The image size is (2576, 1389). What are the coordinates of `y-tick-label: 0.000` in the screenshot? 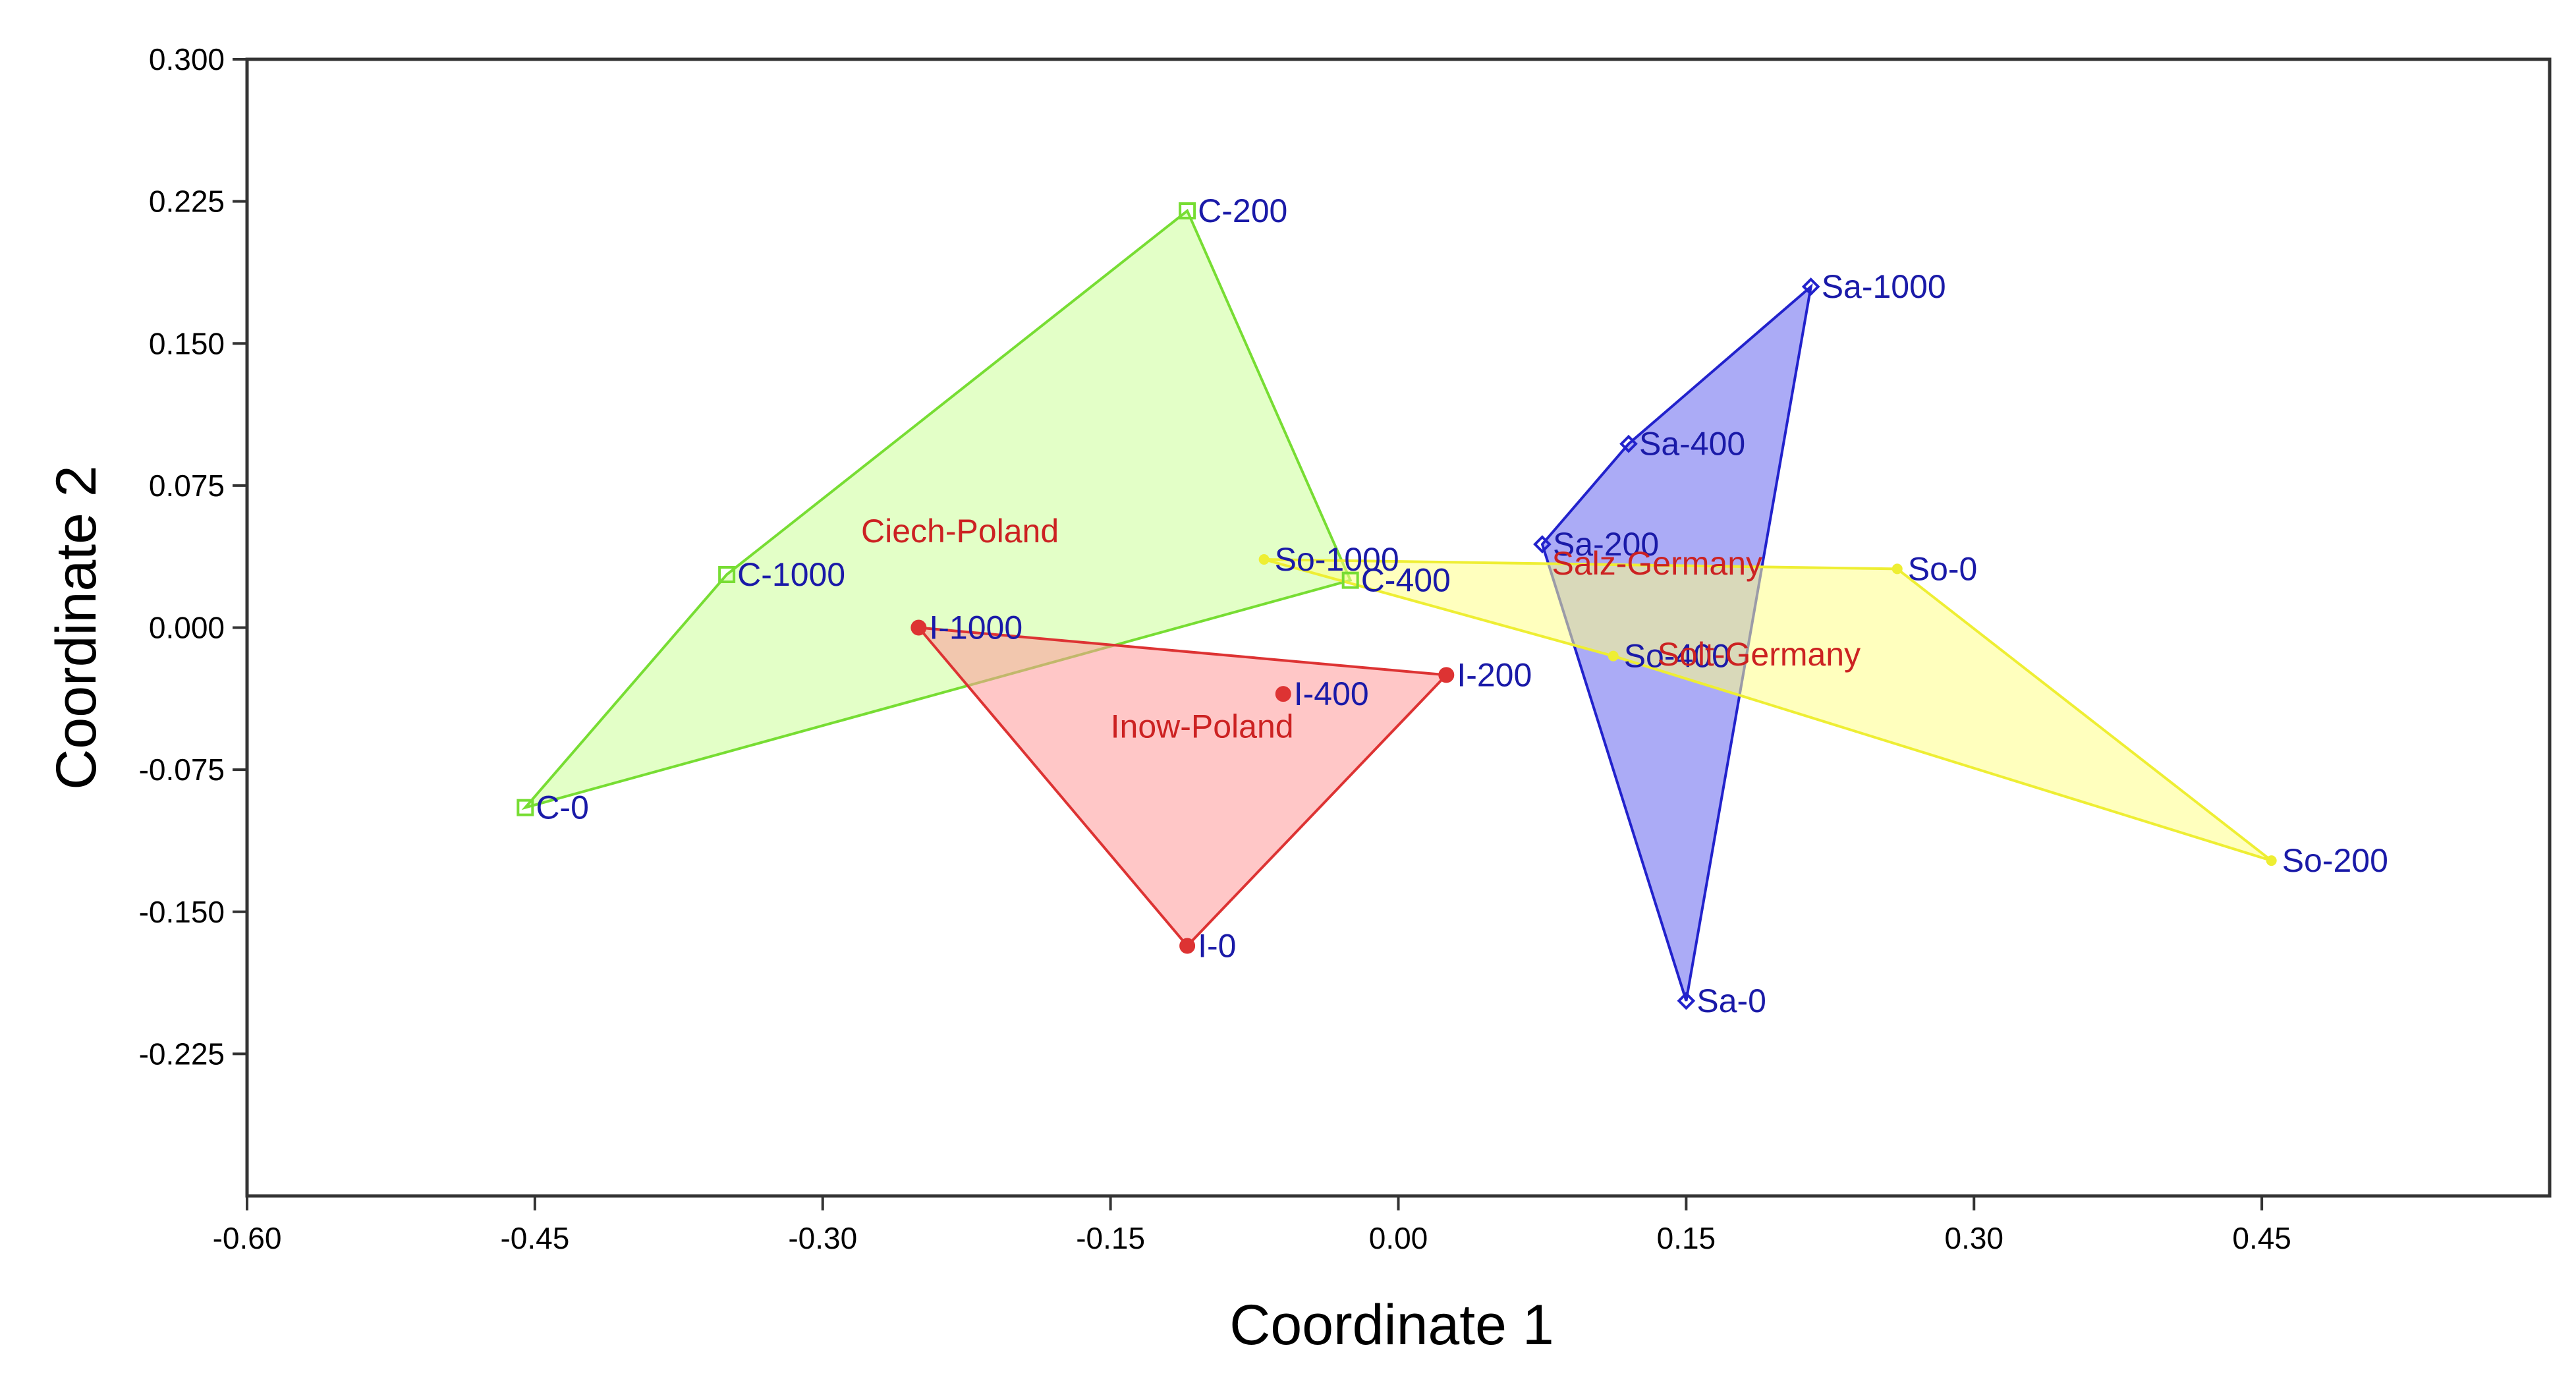 It's located at (187, 628).